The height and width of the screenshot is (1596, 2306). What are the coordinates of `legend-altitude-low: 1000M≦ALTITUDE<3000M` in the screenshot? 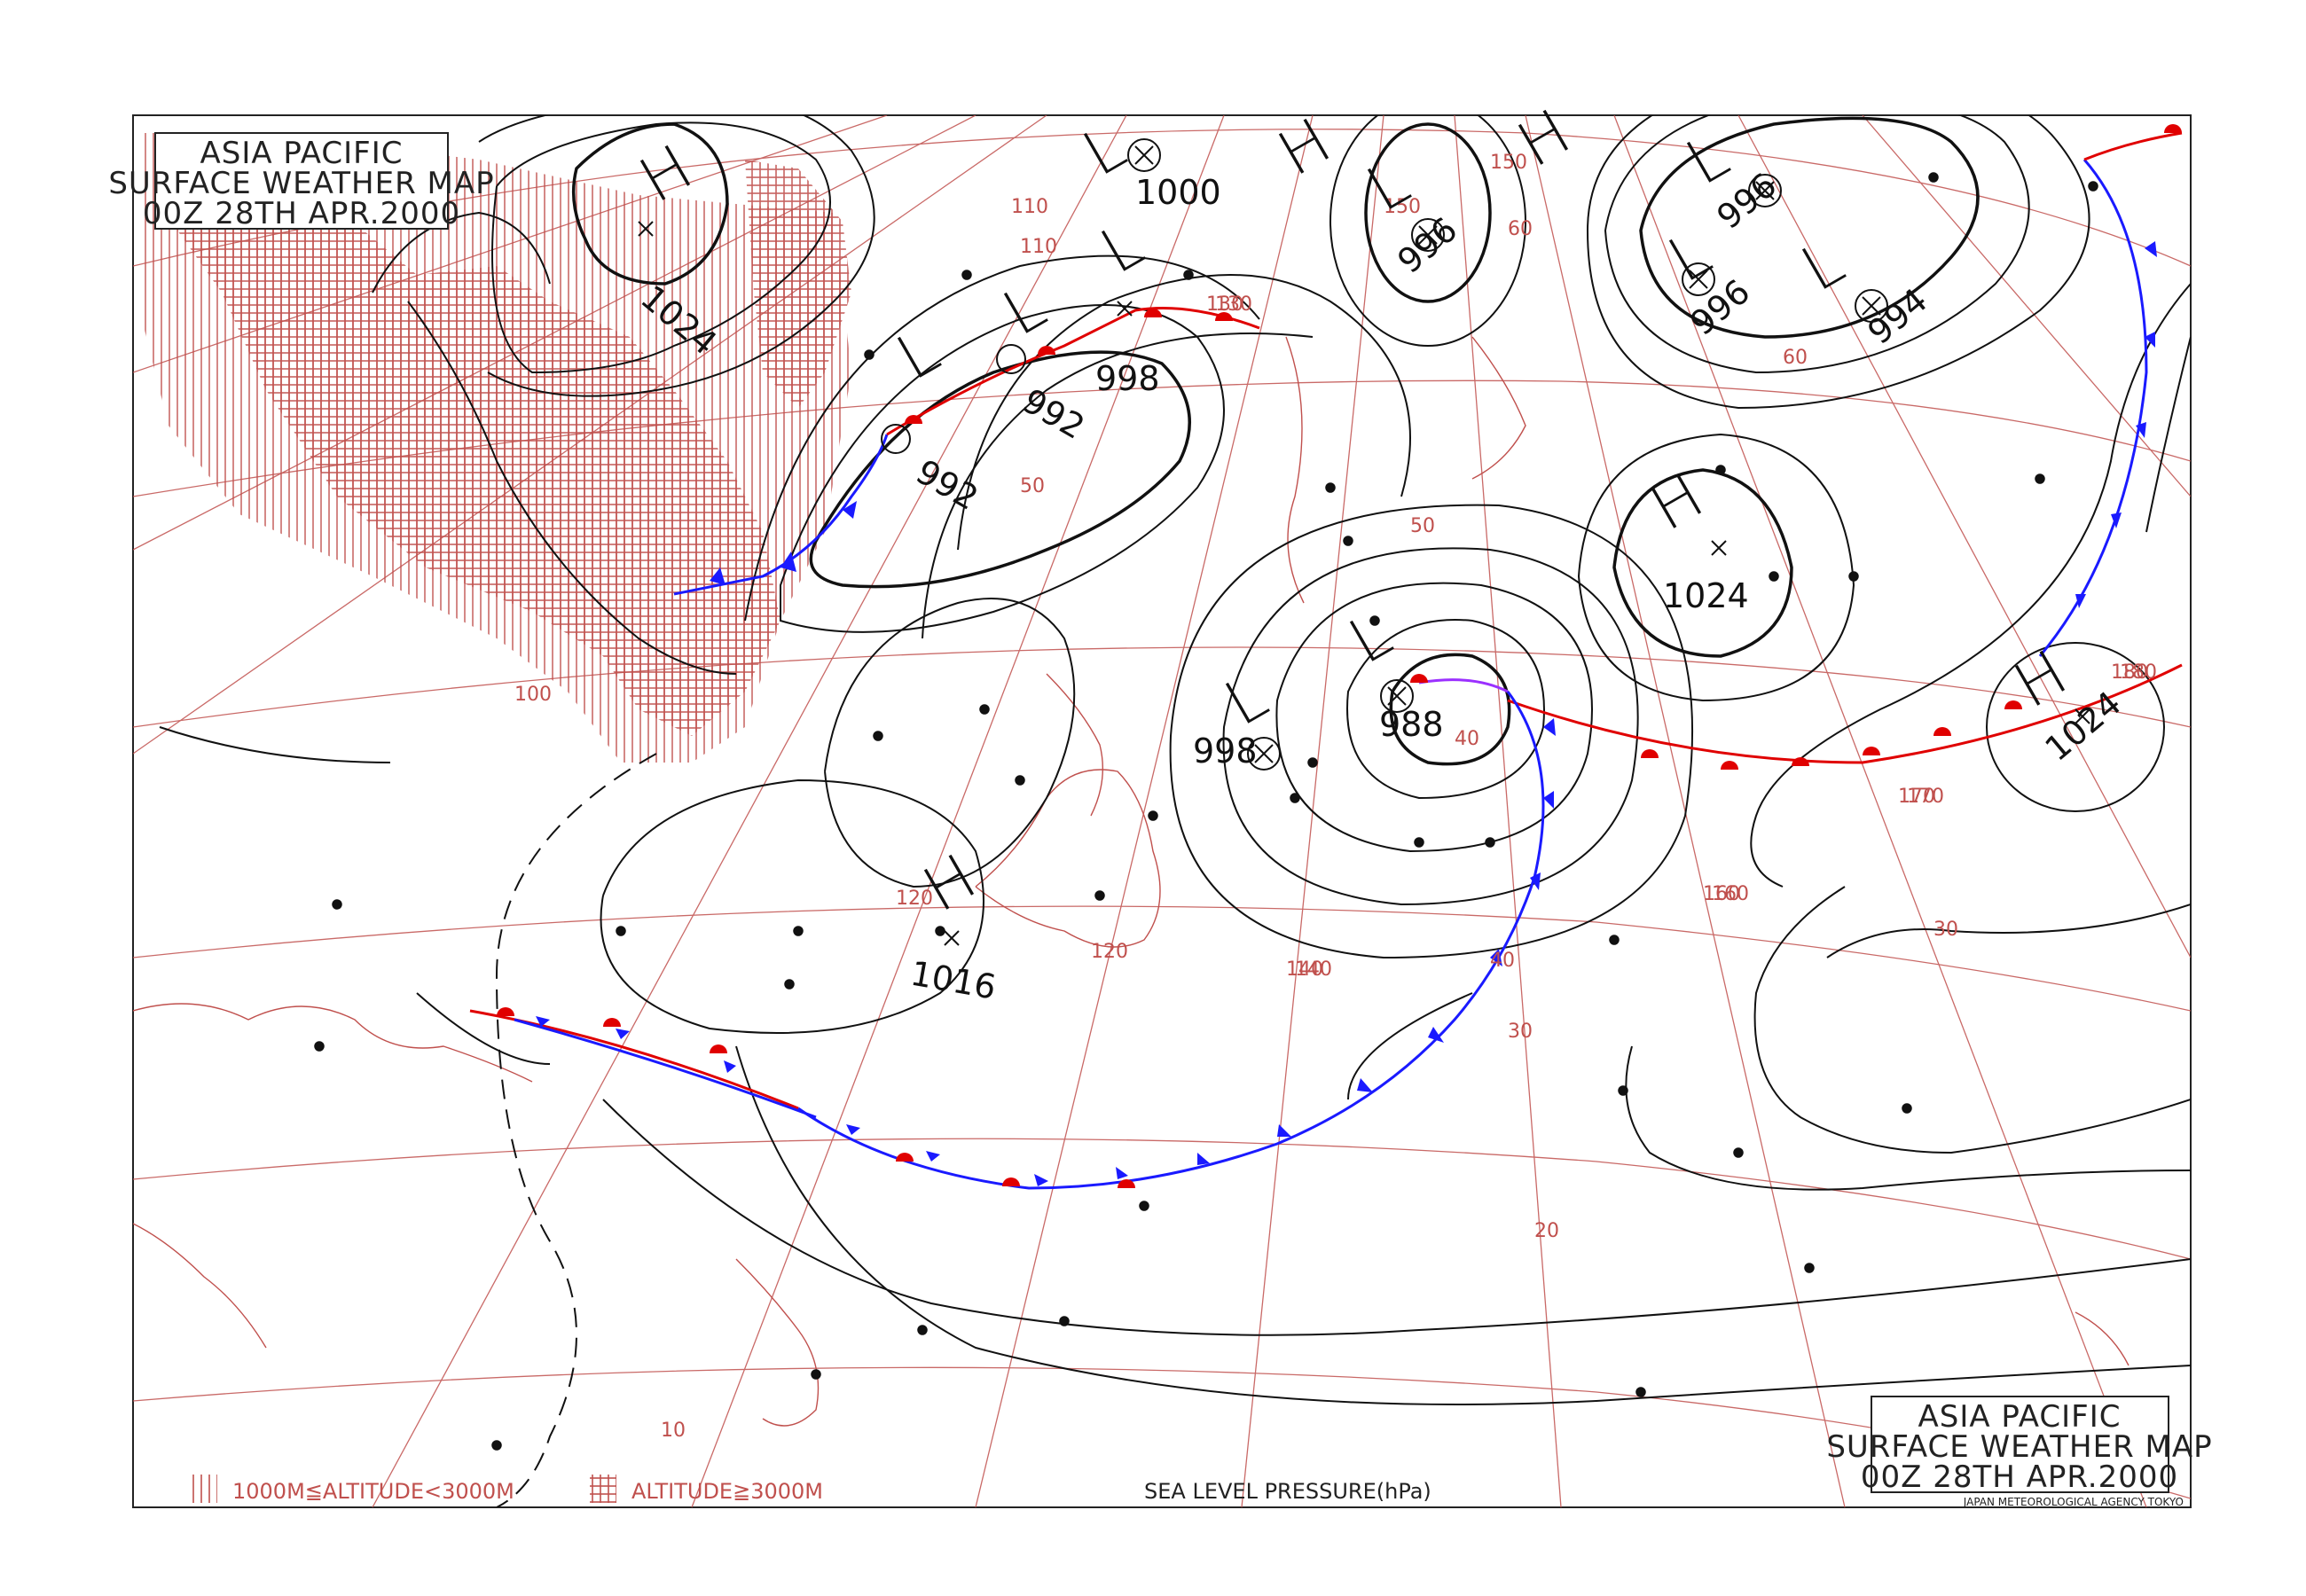 It's located at (373, 1491).